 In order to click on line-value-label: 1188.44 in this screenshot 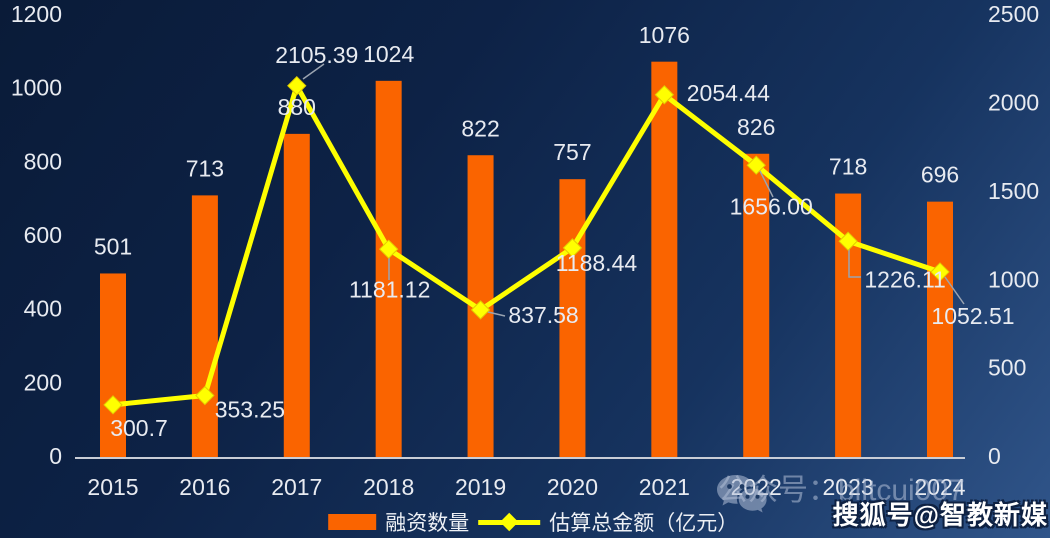, I will do `click(597, 263)`.